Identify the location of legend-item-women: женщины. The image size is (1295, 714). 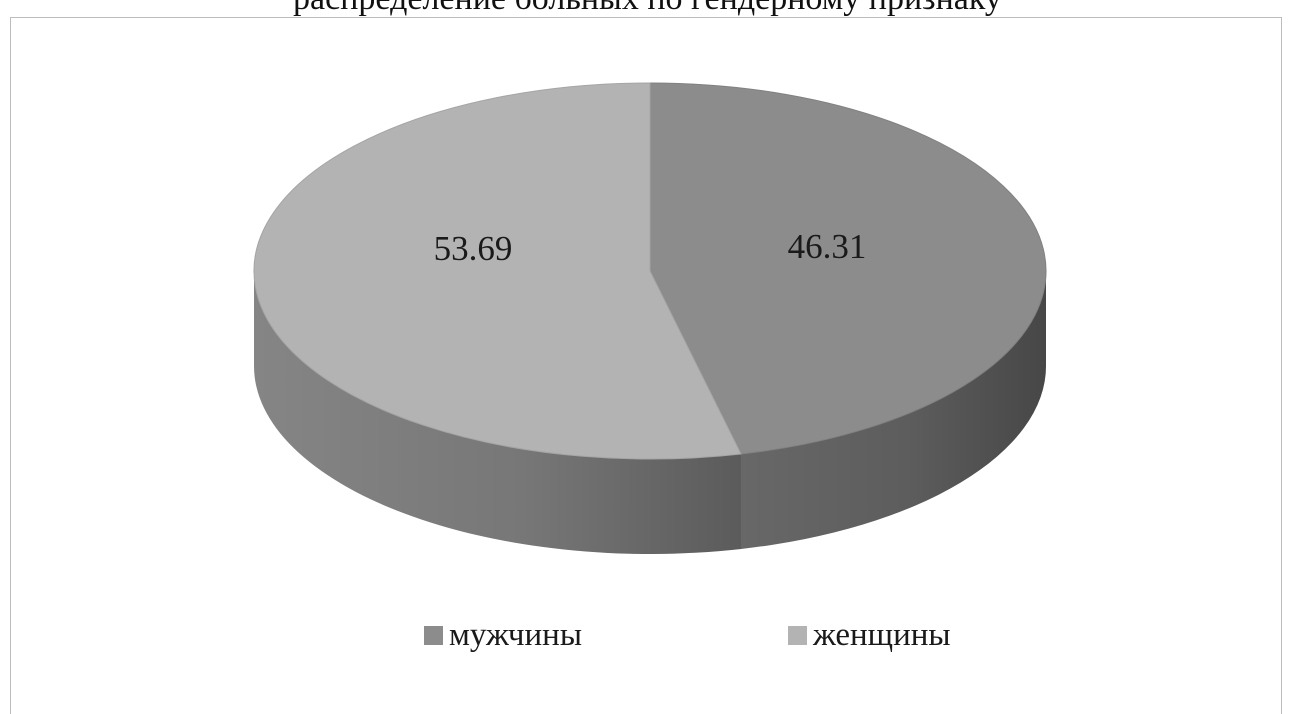
(869, 635).